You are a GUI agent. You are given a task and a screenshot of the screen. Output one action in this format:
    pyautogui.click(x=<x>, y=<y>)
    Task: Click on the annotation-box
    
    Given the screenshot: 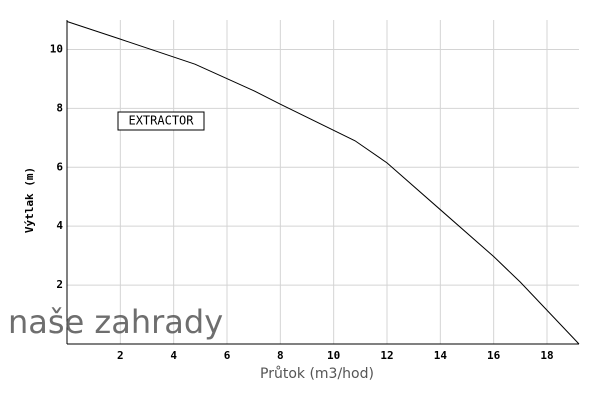 What is the action you would take?
    pyautogui.click(x=161, y=121)
    